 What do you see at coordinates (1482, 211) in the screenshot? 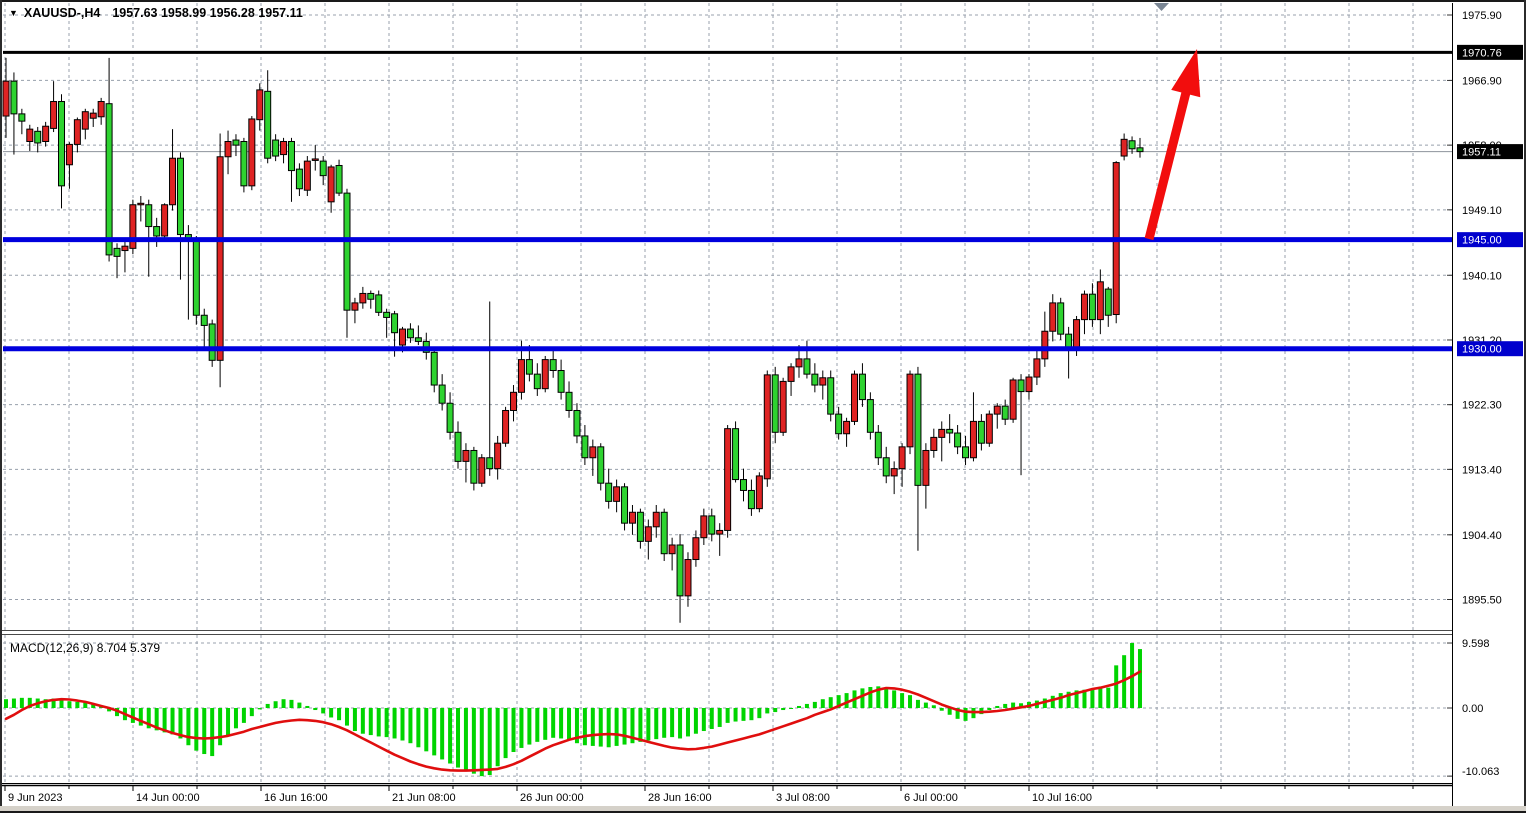
I see `price-axis-label: 1949.10` at bounding box center [1482, 211].